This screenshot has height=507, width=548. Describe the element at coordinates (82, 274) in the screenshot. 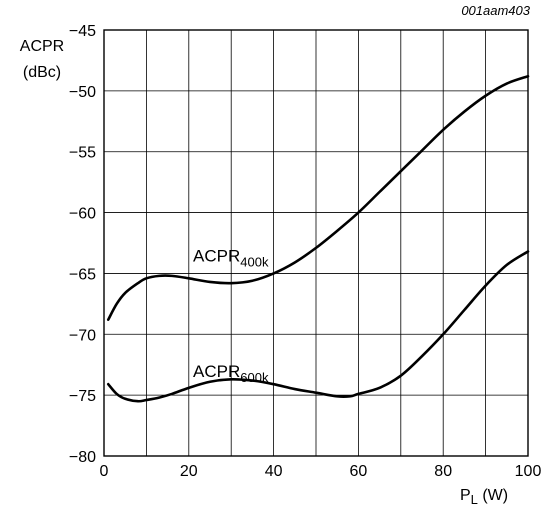

I see `y-tick-label: −65` at that location.